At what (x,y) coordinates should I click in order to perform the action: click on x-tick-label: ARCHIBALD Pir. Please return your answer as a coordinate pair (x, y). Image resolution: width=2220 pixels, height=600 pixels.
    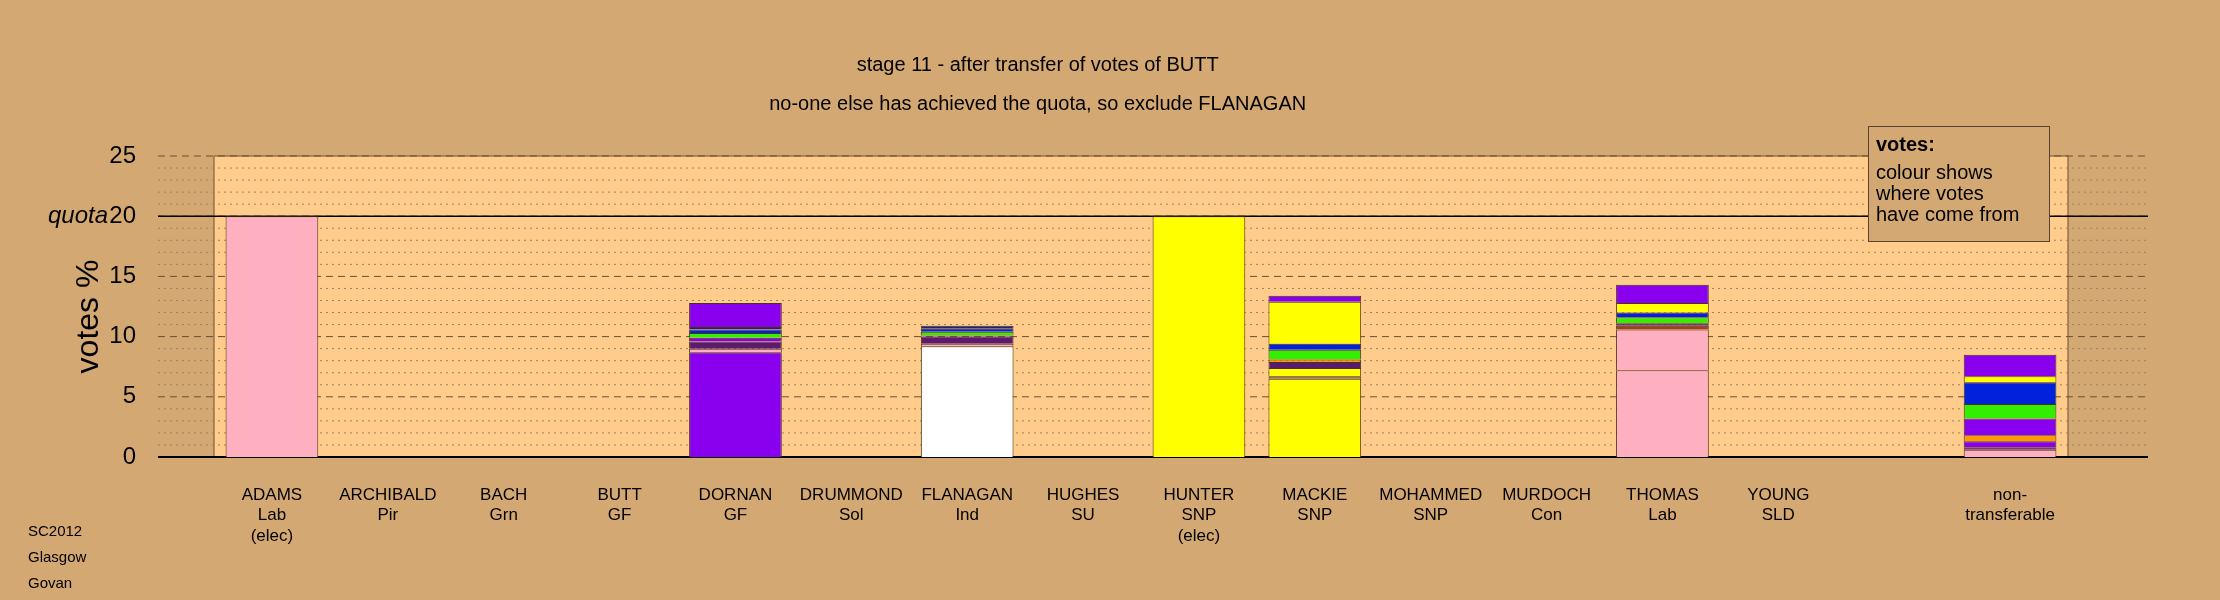
    Looking at the image, I should click on (388, 504).